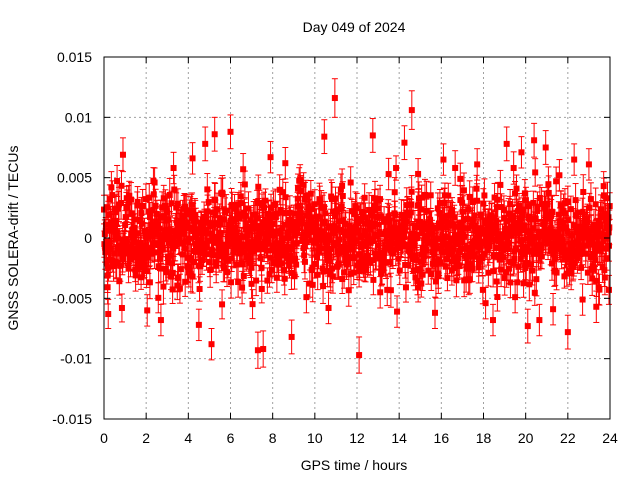  I want to click on y-tick-label: -0.01, so click(76, 359).